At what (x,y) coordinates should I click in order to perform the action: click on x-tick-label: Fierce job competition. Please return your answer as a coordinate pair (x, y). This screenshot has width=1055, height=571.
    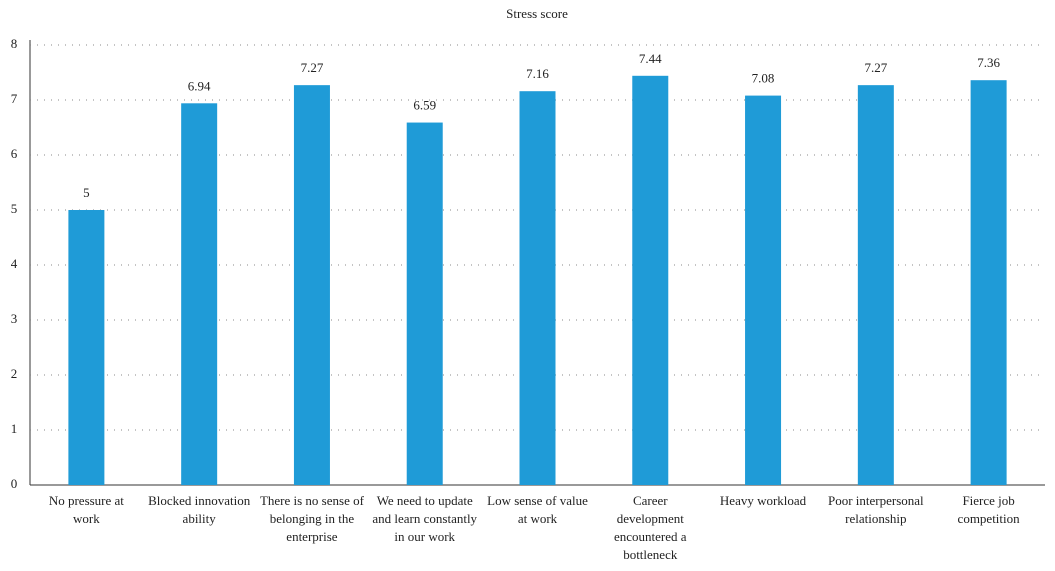
    Looking at the image, I should click on (989, 509).